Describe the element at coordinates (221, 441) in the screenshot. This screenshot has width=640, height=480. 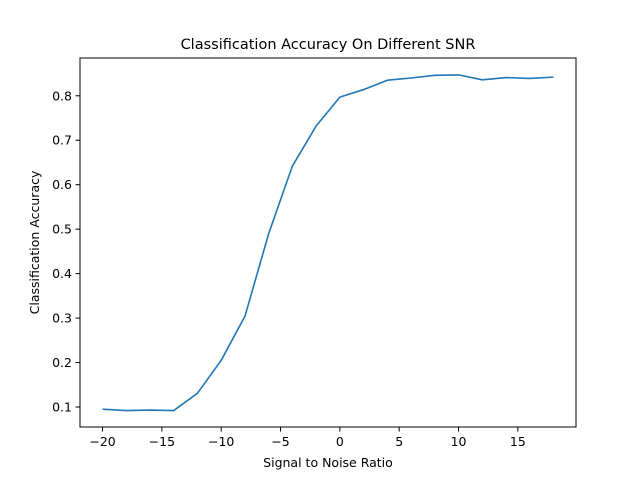
I see `x-tick-label: −10` at that location.